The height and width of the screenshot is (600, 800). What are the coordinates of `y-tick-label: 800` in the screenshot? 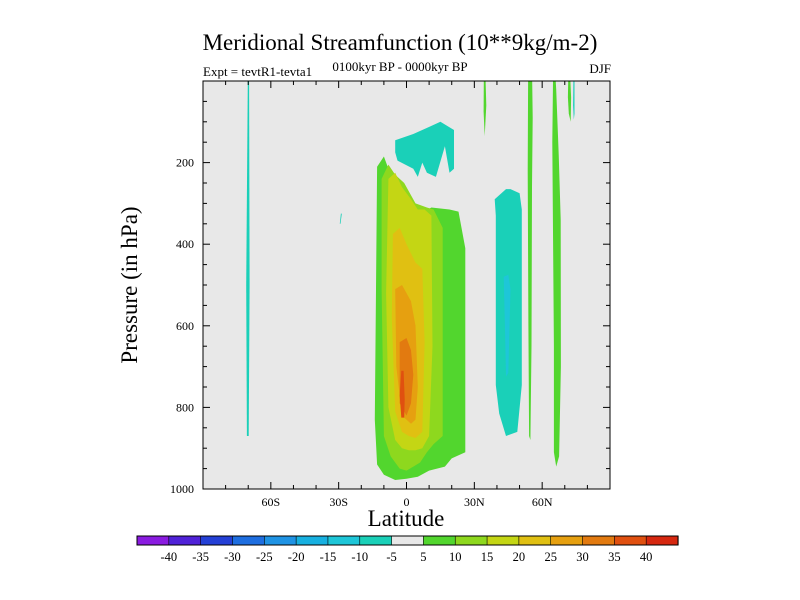 It's located at (185, 407).